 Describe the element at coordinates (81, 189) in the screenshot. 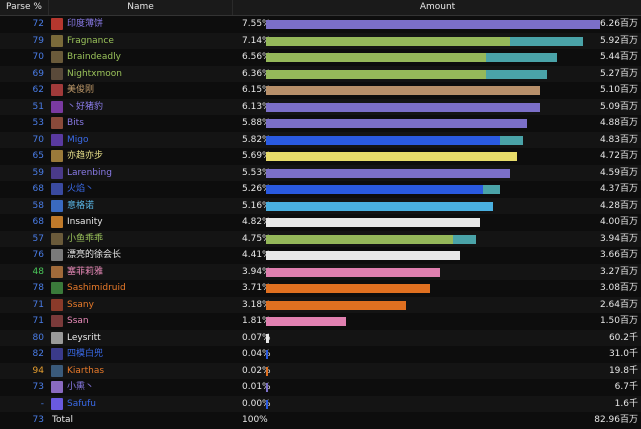

I see `player-name: 火焰丶` at that location.